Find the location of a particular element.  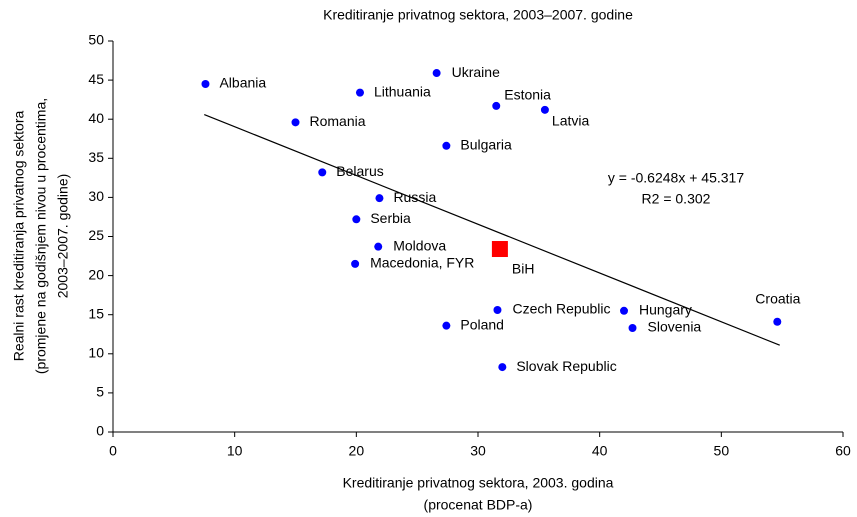

point-label: Croatia is located at coordinates (777, 298).